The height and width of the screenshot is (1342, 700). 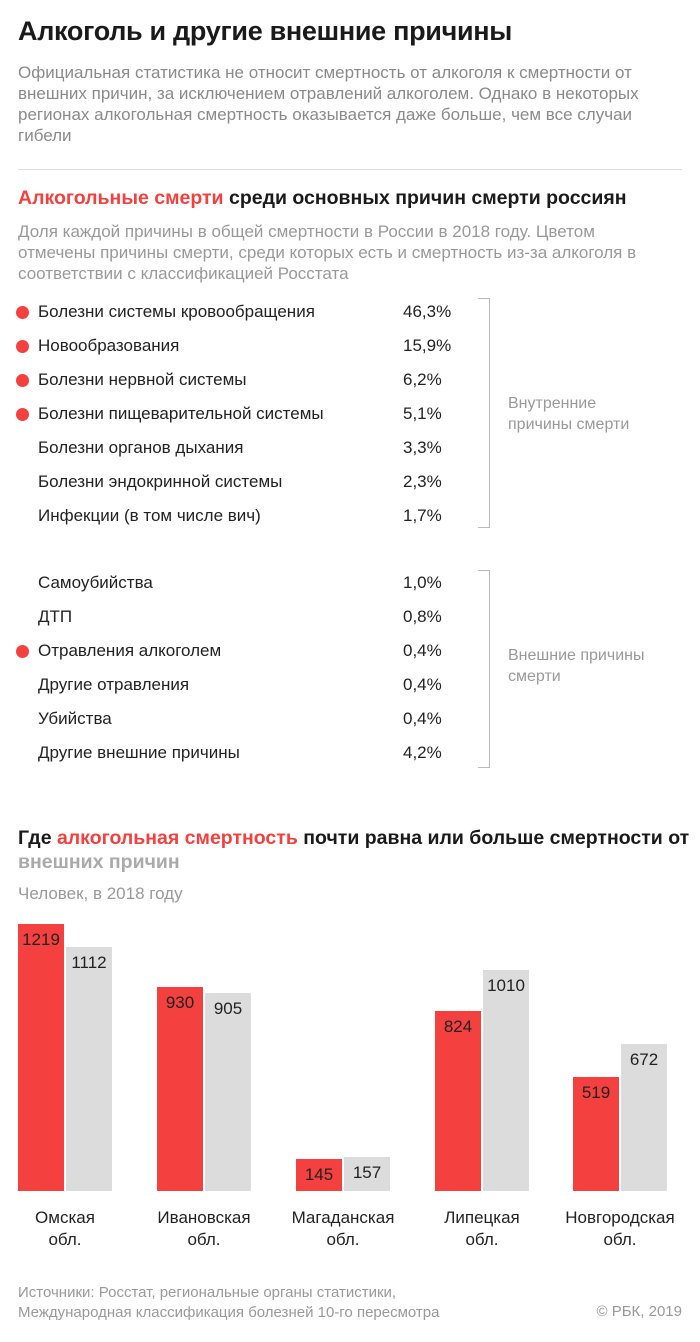 I want to click on bar-alcohol: 1219, so click(x=41, y=1057).